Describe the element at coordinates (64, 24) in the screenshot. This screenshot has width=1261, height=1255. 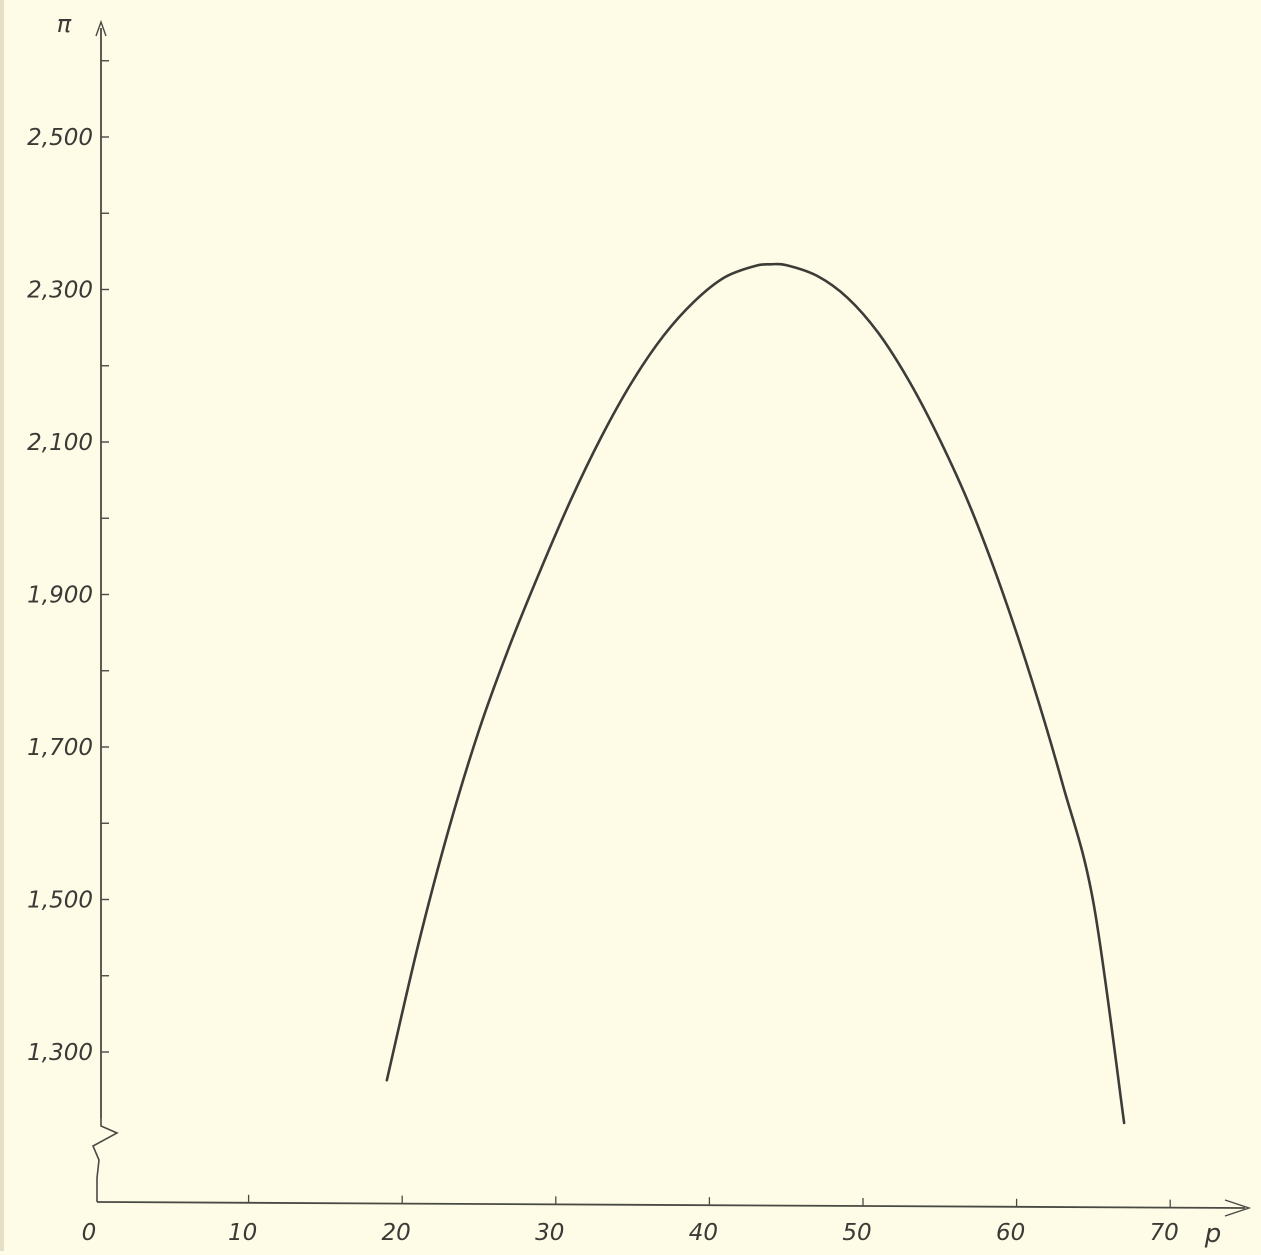
I see `y-axis-label: π` at that location.